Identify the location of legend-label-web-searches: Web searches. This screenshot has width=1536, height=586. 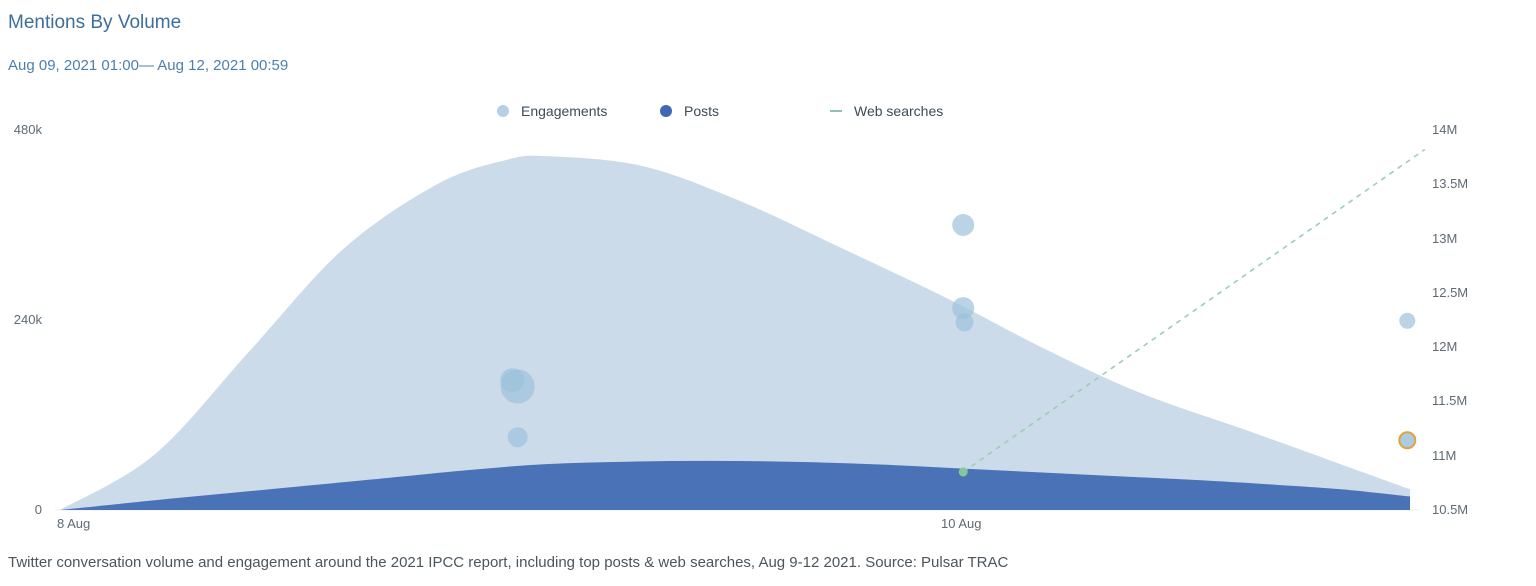
(899, 111).